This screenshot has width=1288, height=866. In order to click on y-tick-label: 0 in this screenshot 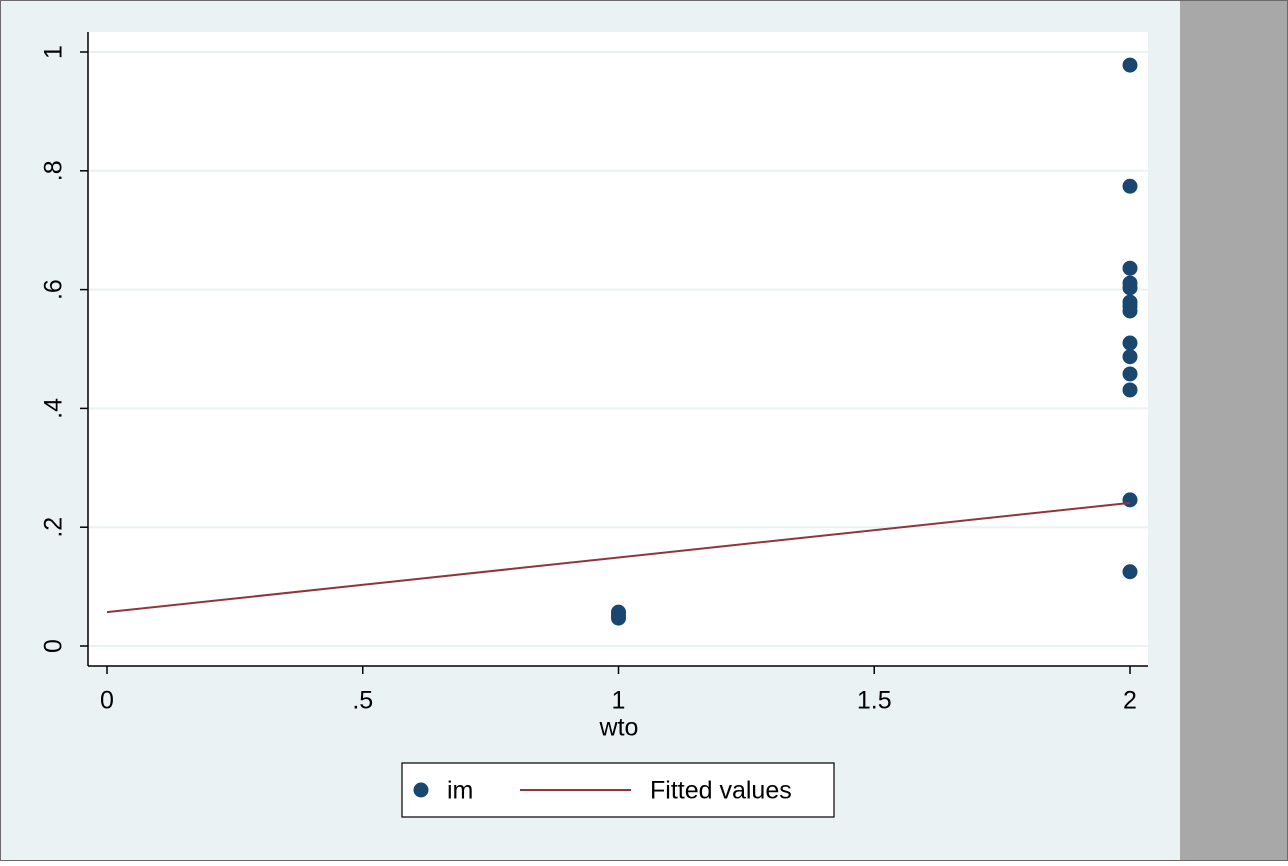, I will do `click(54, 646)`.